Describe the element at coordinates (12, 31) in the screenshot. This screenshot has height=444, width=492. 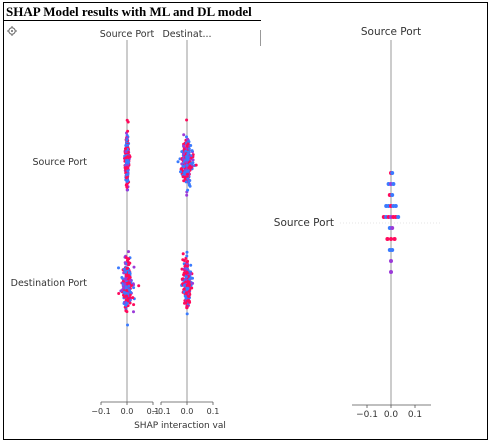
I see `settings-icon` at that location.